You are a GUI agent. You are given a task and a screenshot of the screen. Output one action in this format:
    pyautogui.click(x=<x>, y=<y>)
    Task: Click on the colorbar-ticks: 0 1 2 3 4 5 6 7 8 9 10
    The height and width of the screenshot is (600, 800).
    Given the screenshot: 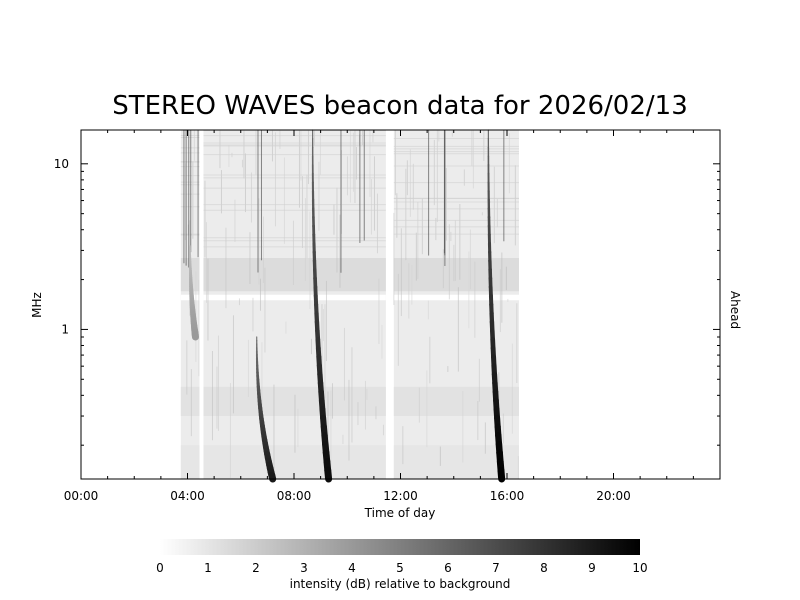 What is the action you would take?
    pyautogui.click(x=401, y=568)
    